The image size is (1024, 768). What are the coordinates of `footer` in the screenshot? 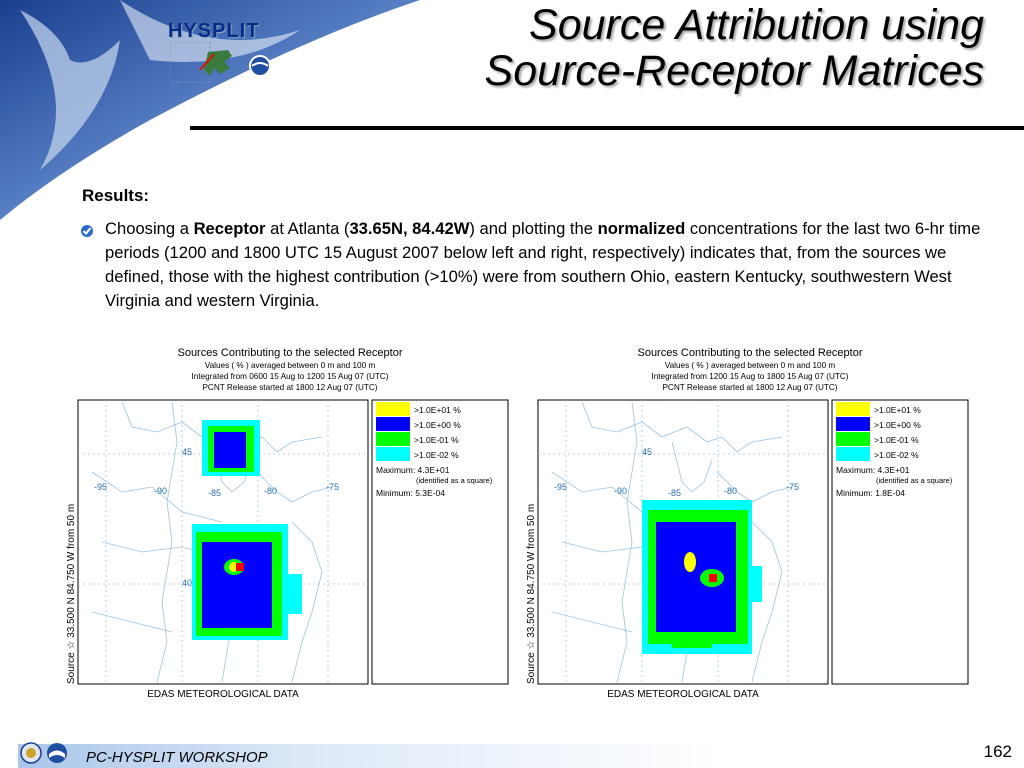 It's located at (512, 753).